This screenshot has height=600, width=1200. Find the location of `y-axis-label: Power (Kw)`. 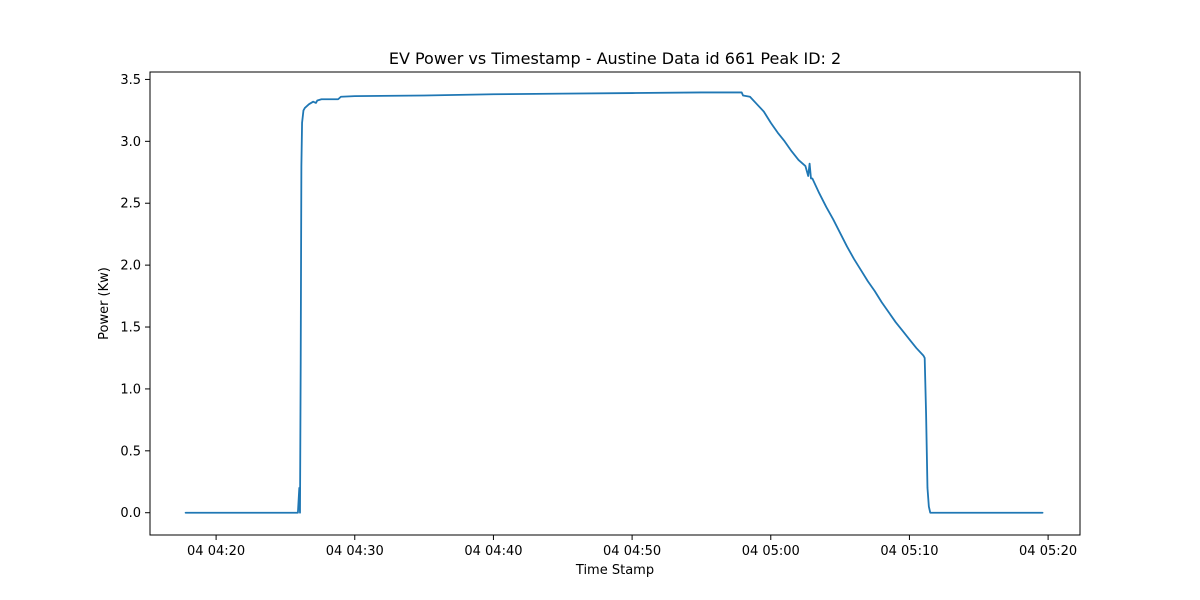

y-axis-label: Power (Kw) is located at coordinates (104, 303).